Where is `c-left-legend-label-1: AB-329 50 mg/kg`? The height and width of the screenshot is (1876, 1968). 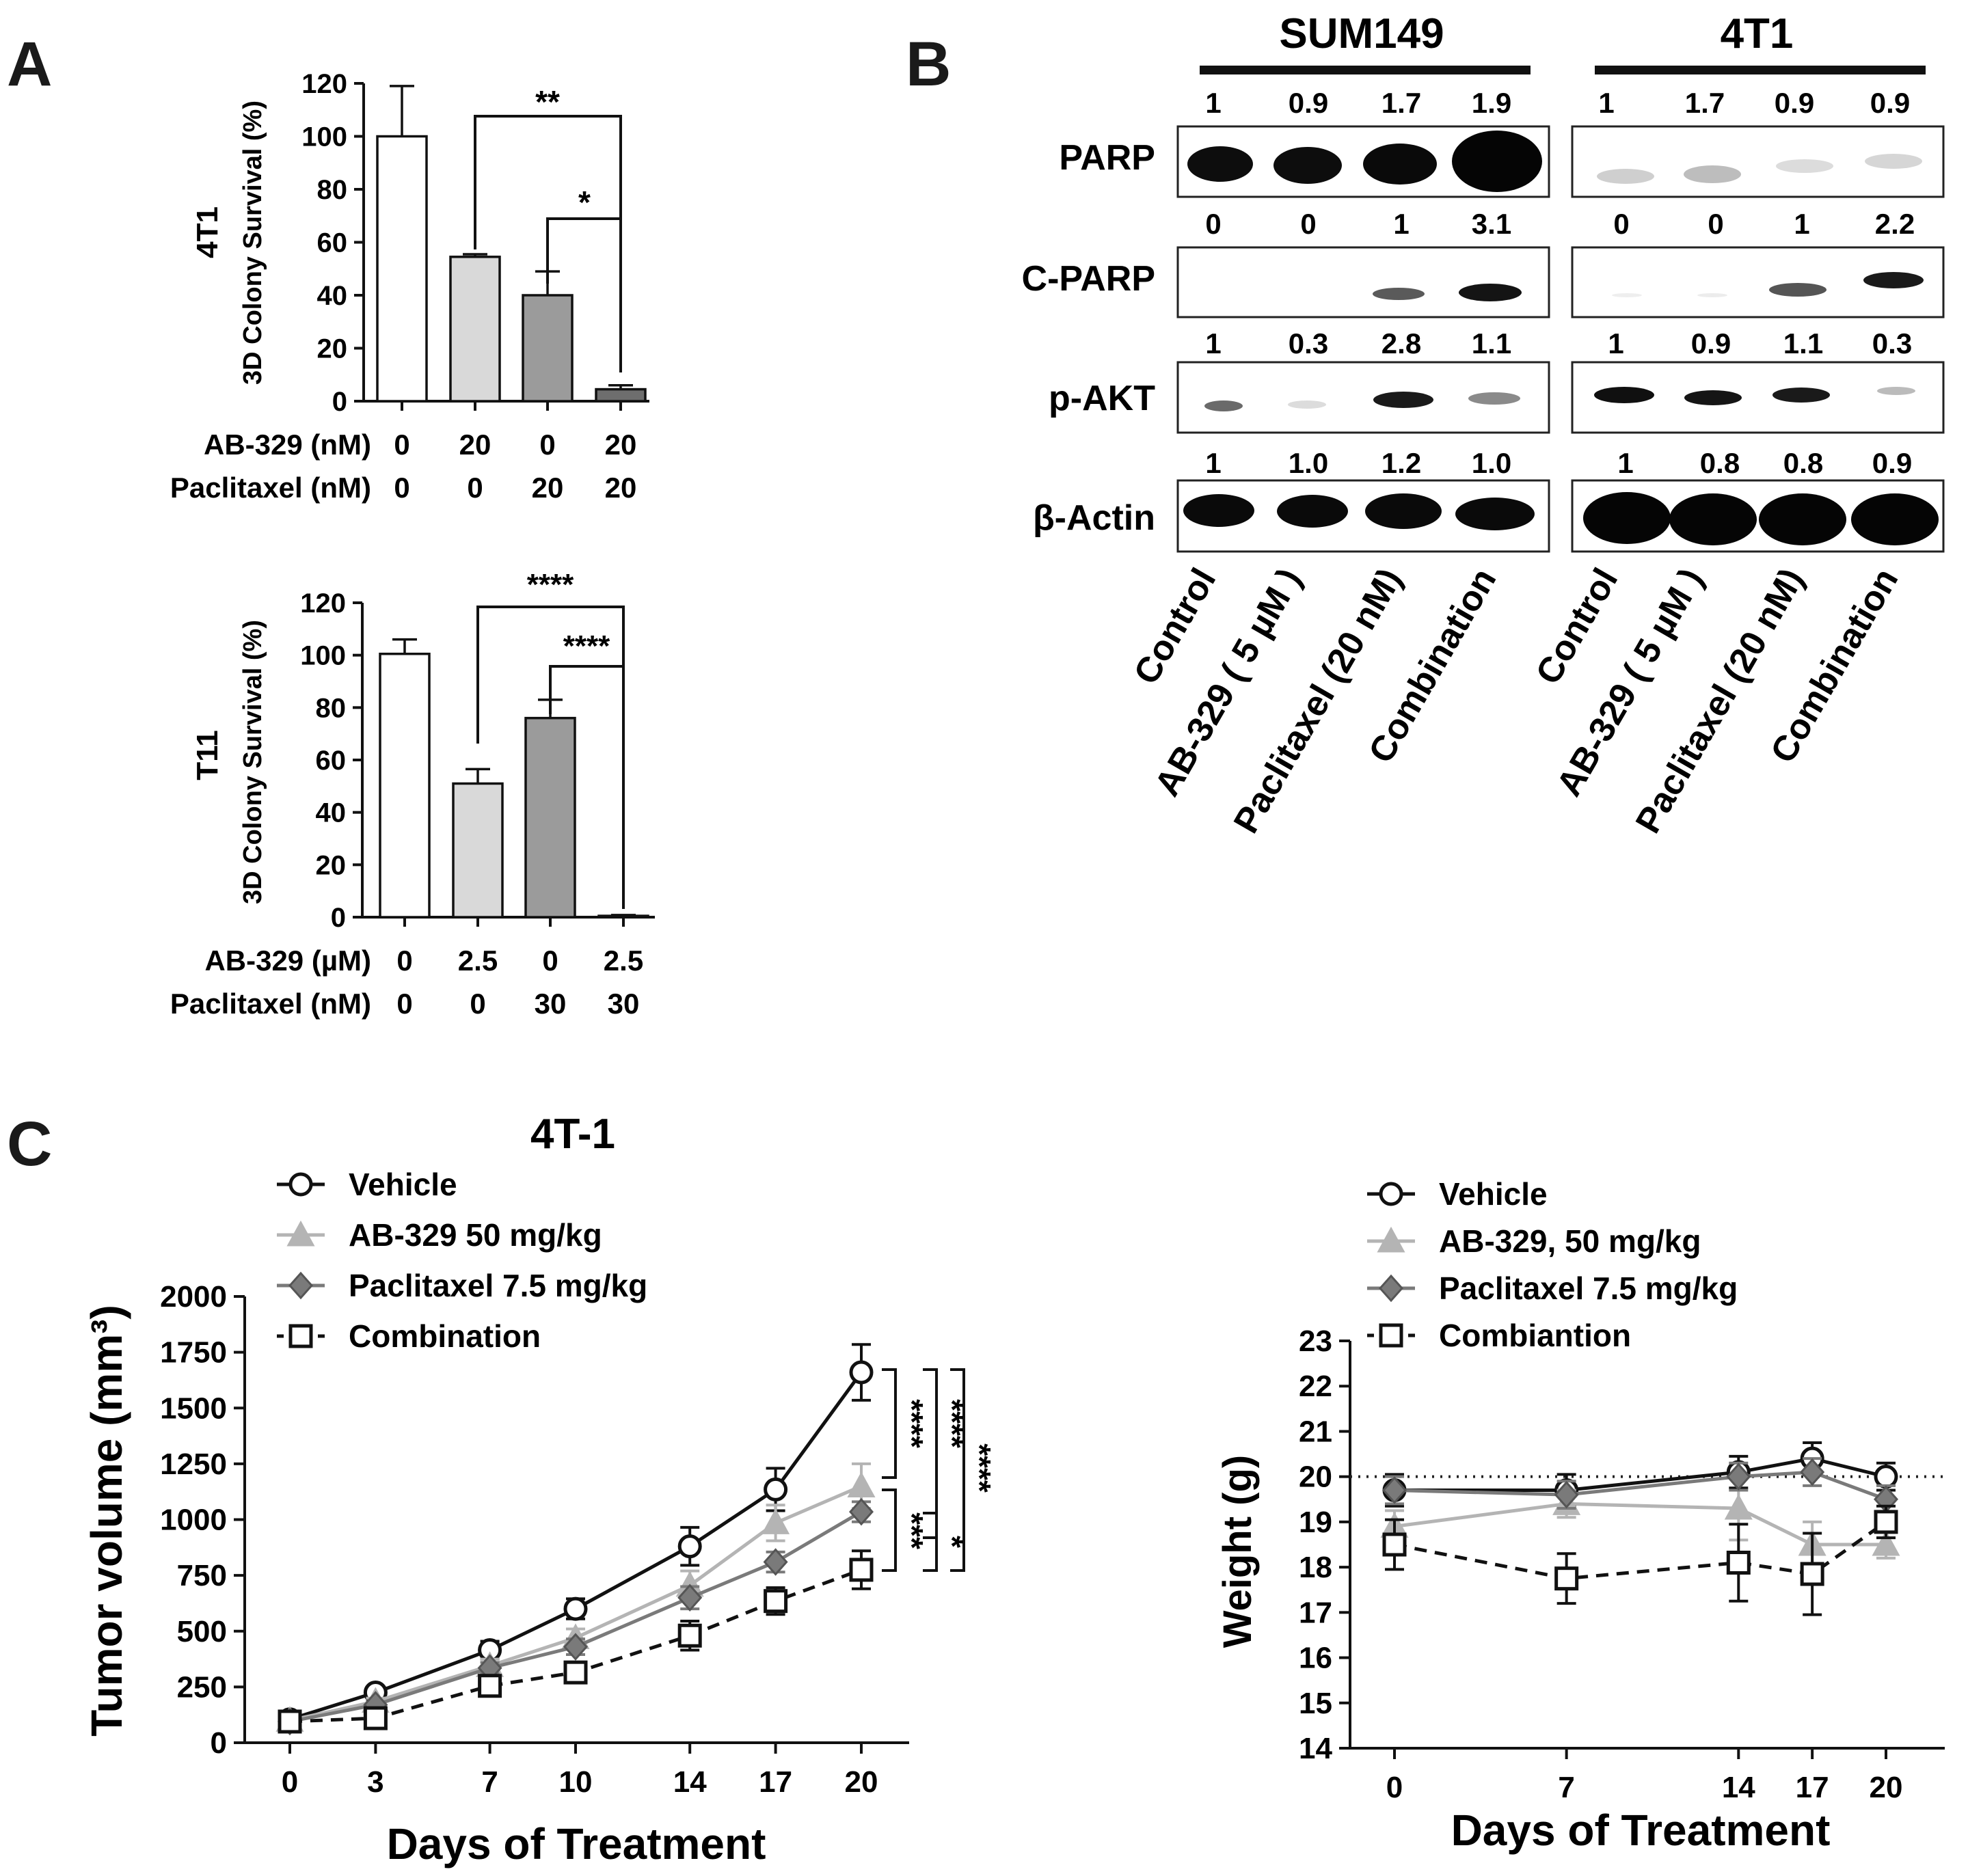
c-left-legend-label-1: AB-329 50 mg/kg is located at coordinates (475, 1235).